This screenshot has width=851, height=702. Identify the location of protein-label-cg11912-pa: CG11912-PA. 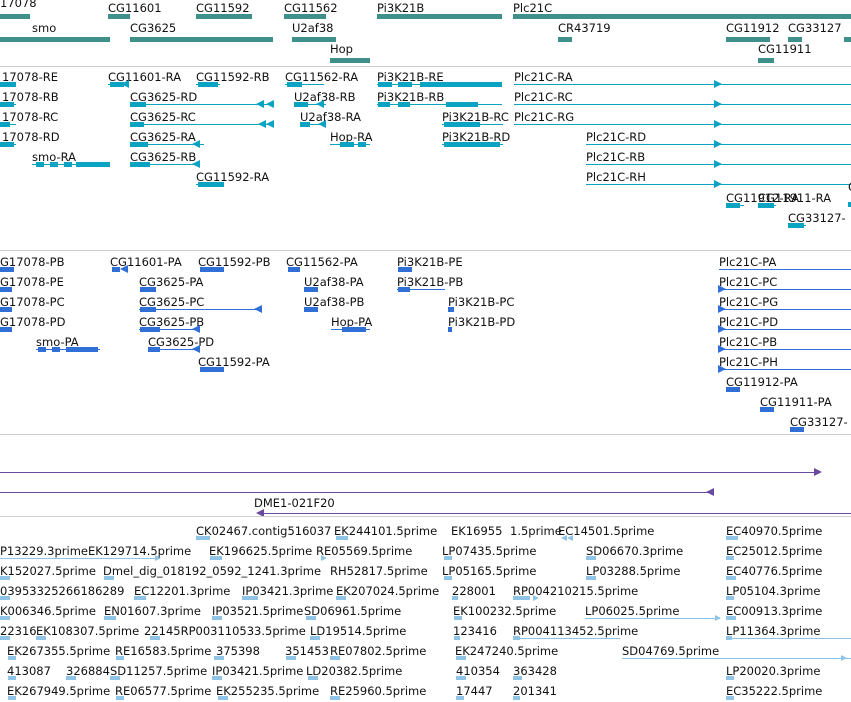
(762, 382).